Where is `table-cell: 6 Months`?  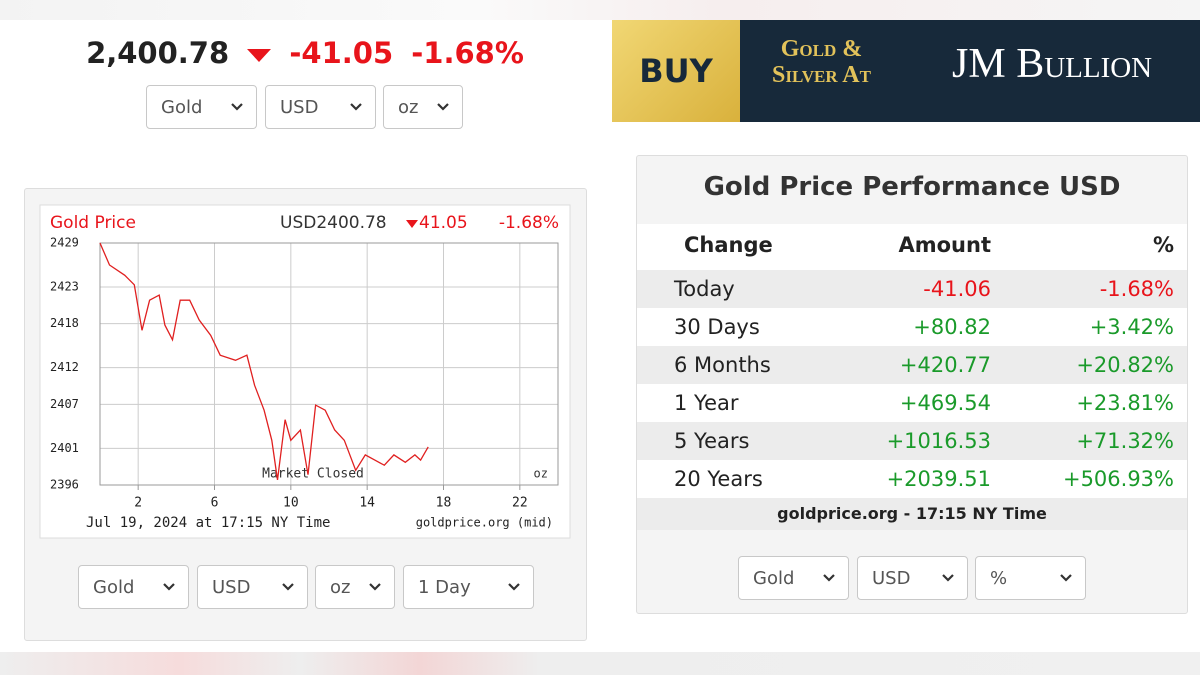 table-cell: 6 Months is located at coordinates (722, 365).